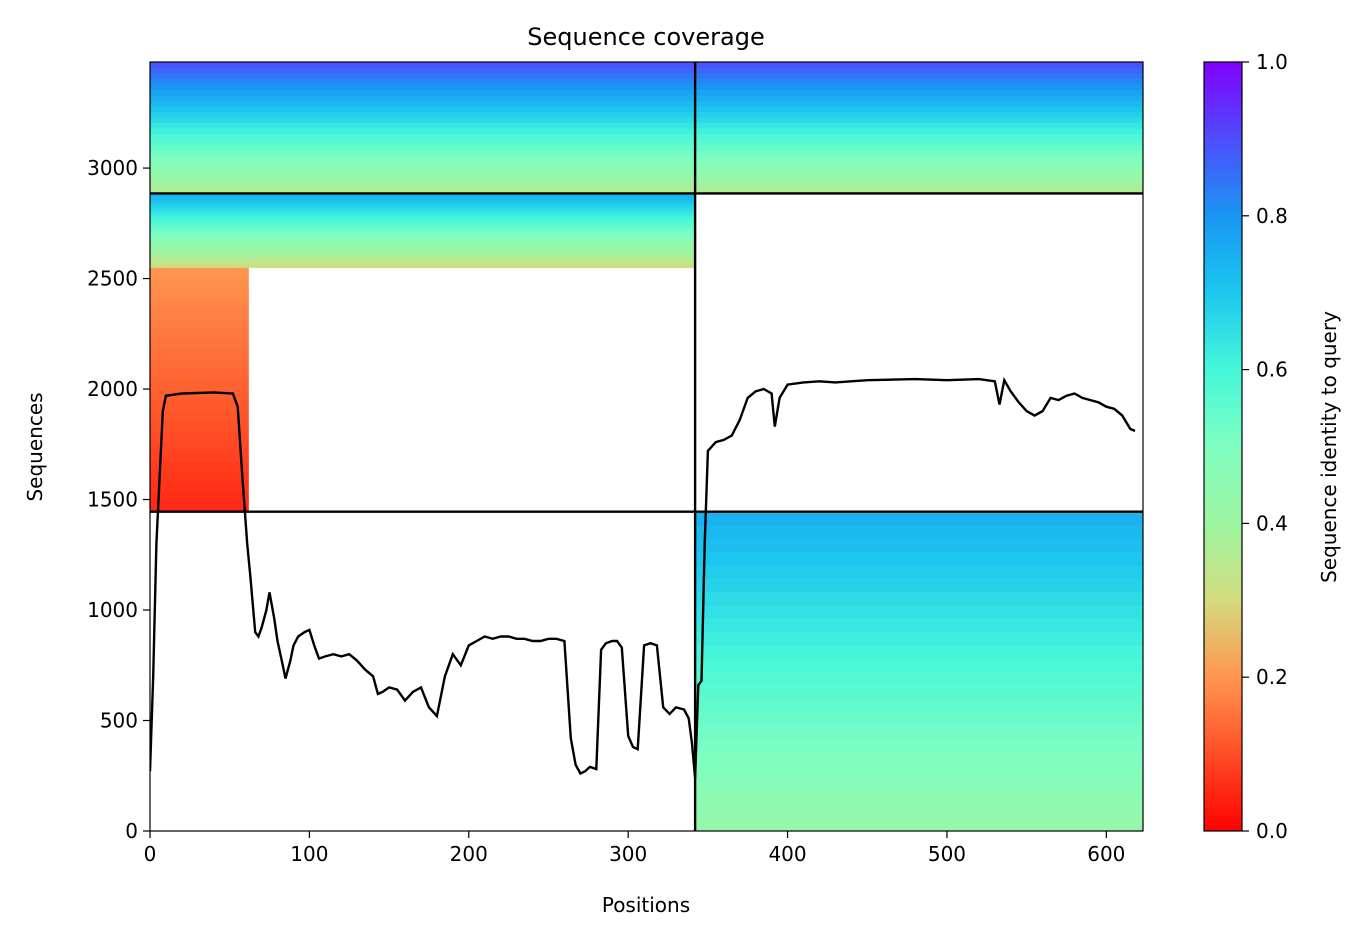 The image size is (1364, 939). Describe the element at coordinates (150, 854) in the screenshot. I see `x-tick-label: 0` at that location.